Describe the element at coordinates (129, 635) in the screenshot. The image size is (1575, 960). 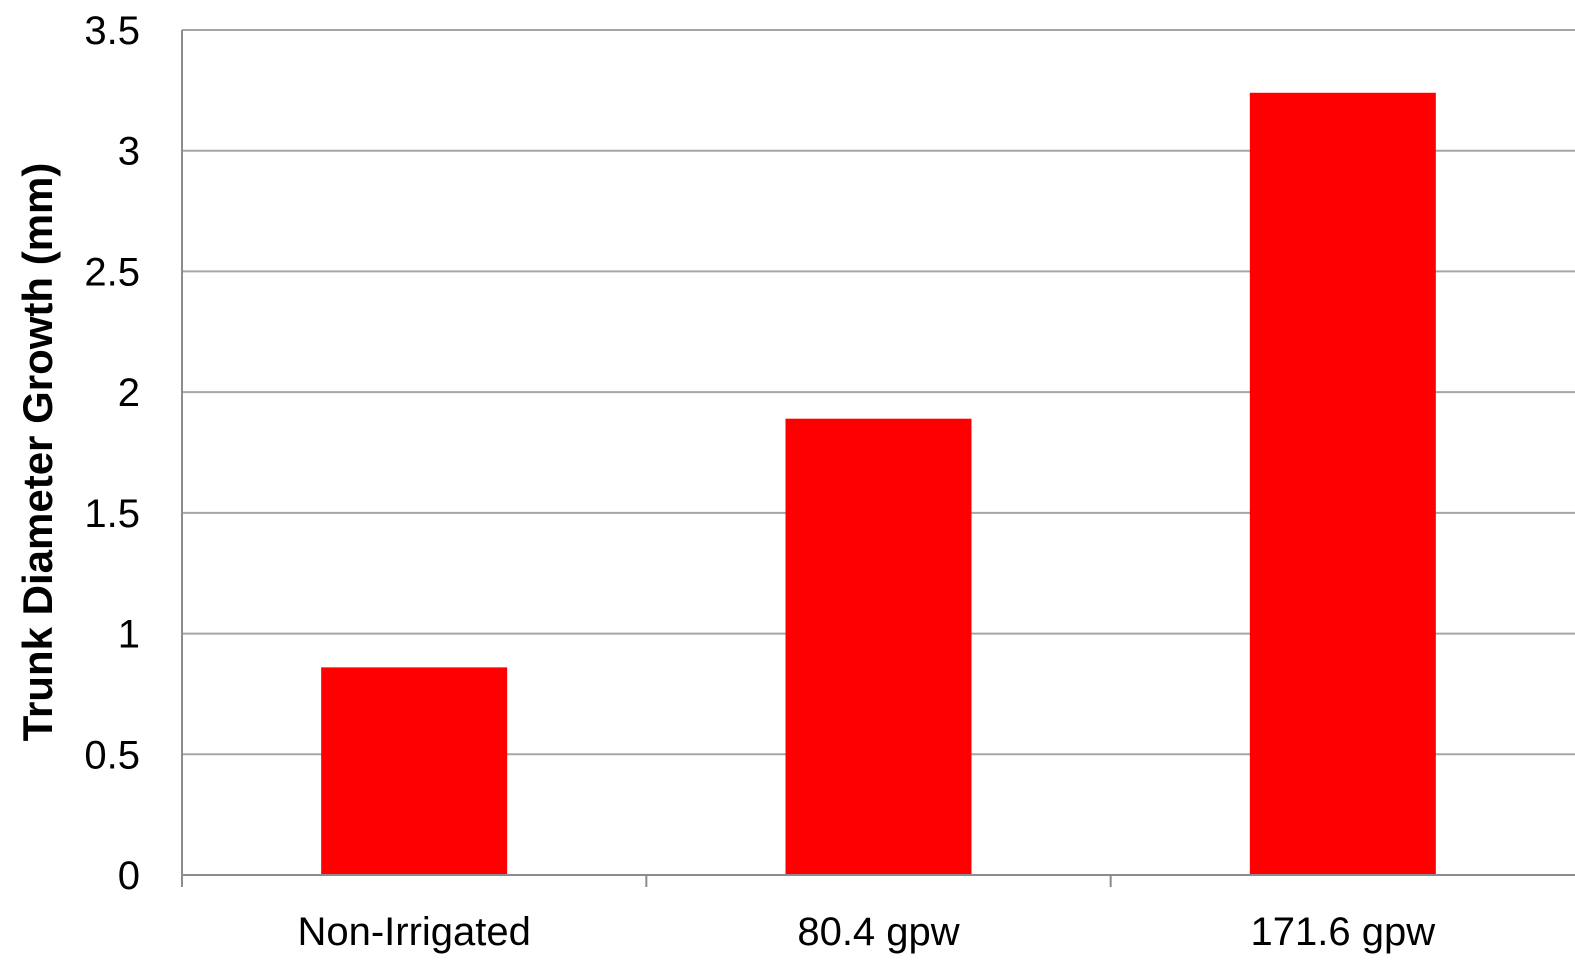
I see `y-tick-label: 1` at that location.